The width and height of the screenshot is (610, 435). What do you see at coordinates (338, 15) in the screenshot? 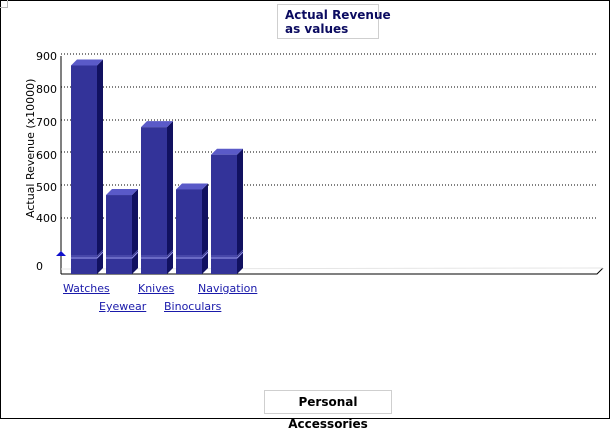
I see `chart-title-line-1: Actual Revenue` at bounding box center [338, 15].